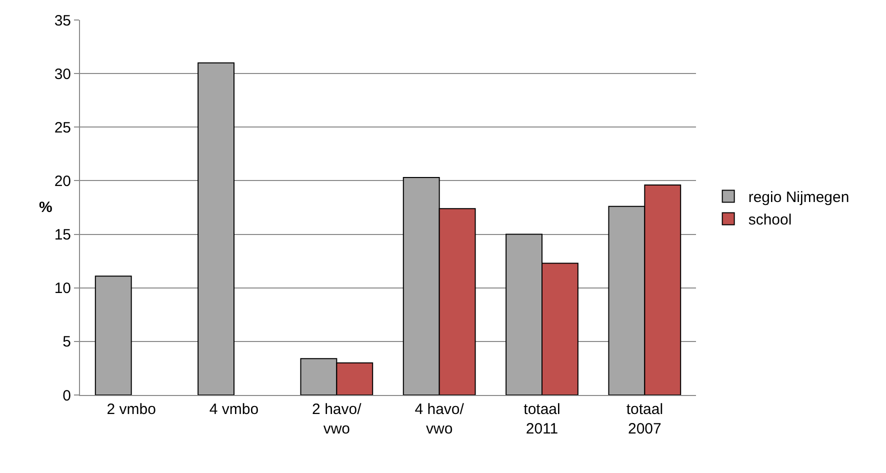 The height and width of the screenshot is (473, 886). Describe the element at coordinates (62, 289) in the screenshot. I see `y-tick-label: 10` at that location.